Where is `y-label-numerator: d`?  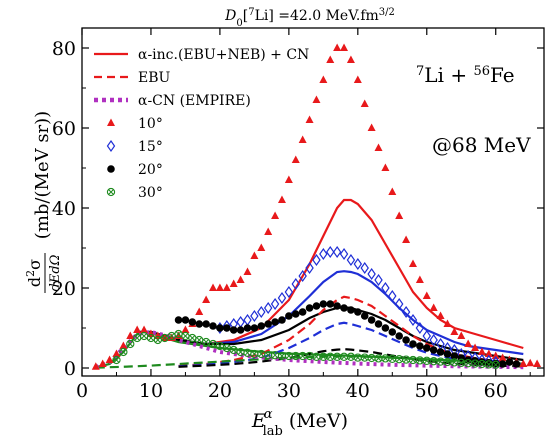
y-label-numerator: d is located at coordinates (34, 282).